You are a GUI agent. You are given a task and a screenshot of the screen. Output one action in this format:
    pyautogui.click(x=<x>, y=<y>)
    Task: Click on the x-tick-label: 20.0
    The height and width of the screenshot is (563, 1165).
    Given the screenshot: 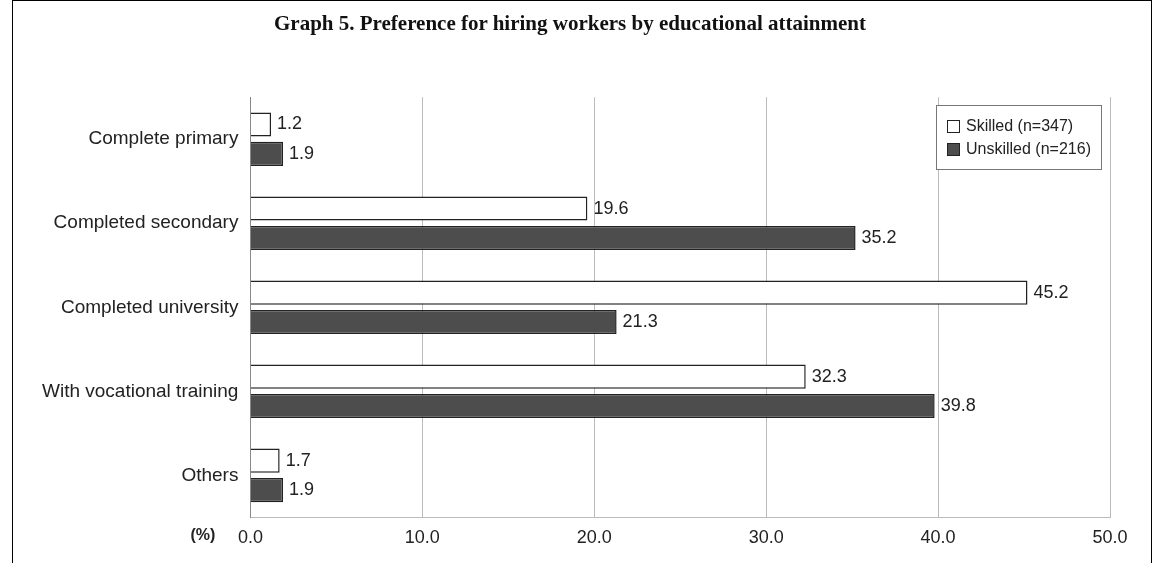 What is the action you would take?
    pyautogui.click(x=594, y=537)
    